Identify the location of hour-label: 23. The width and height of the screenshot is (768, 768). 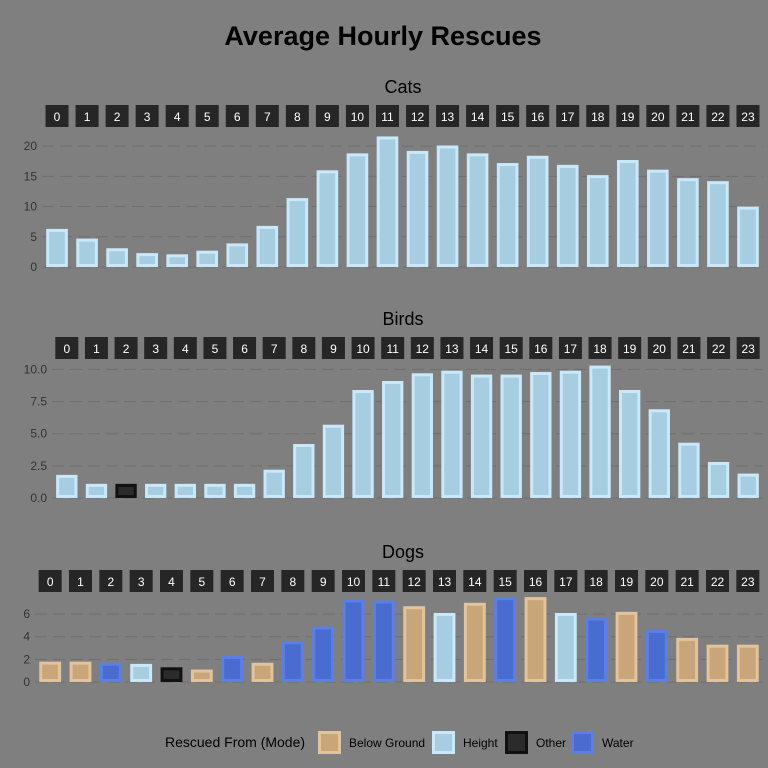
(748, 117).